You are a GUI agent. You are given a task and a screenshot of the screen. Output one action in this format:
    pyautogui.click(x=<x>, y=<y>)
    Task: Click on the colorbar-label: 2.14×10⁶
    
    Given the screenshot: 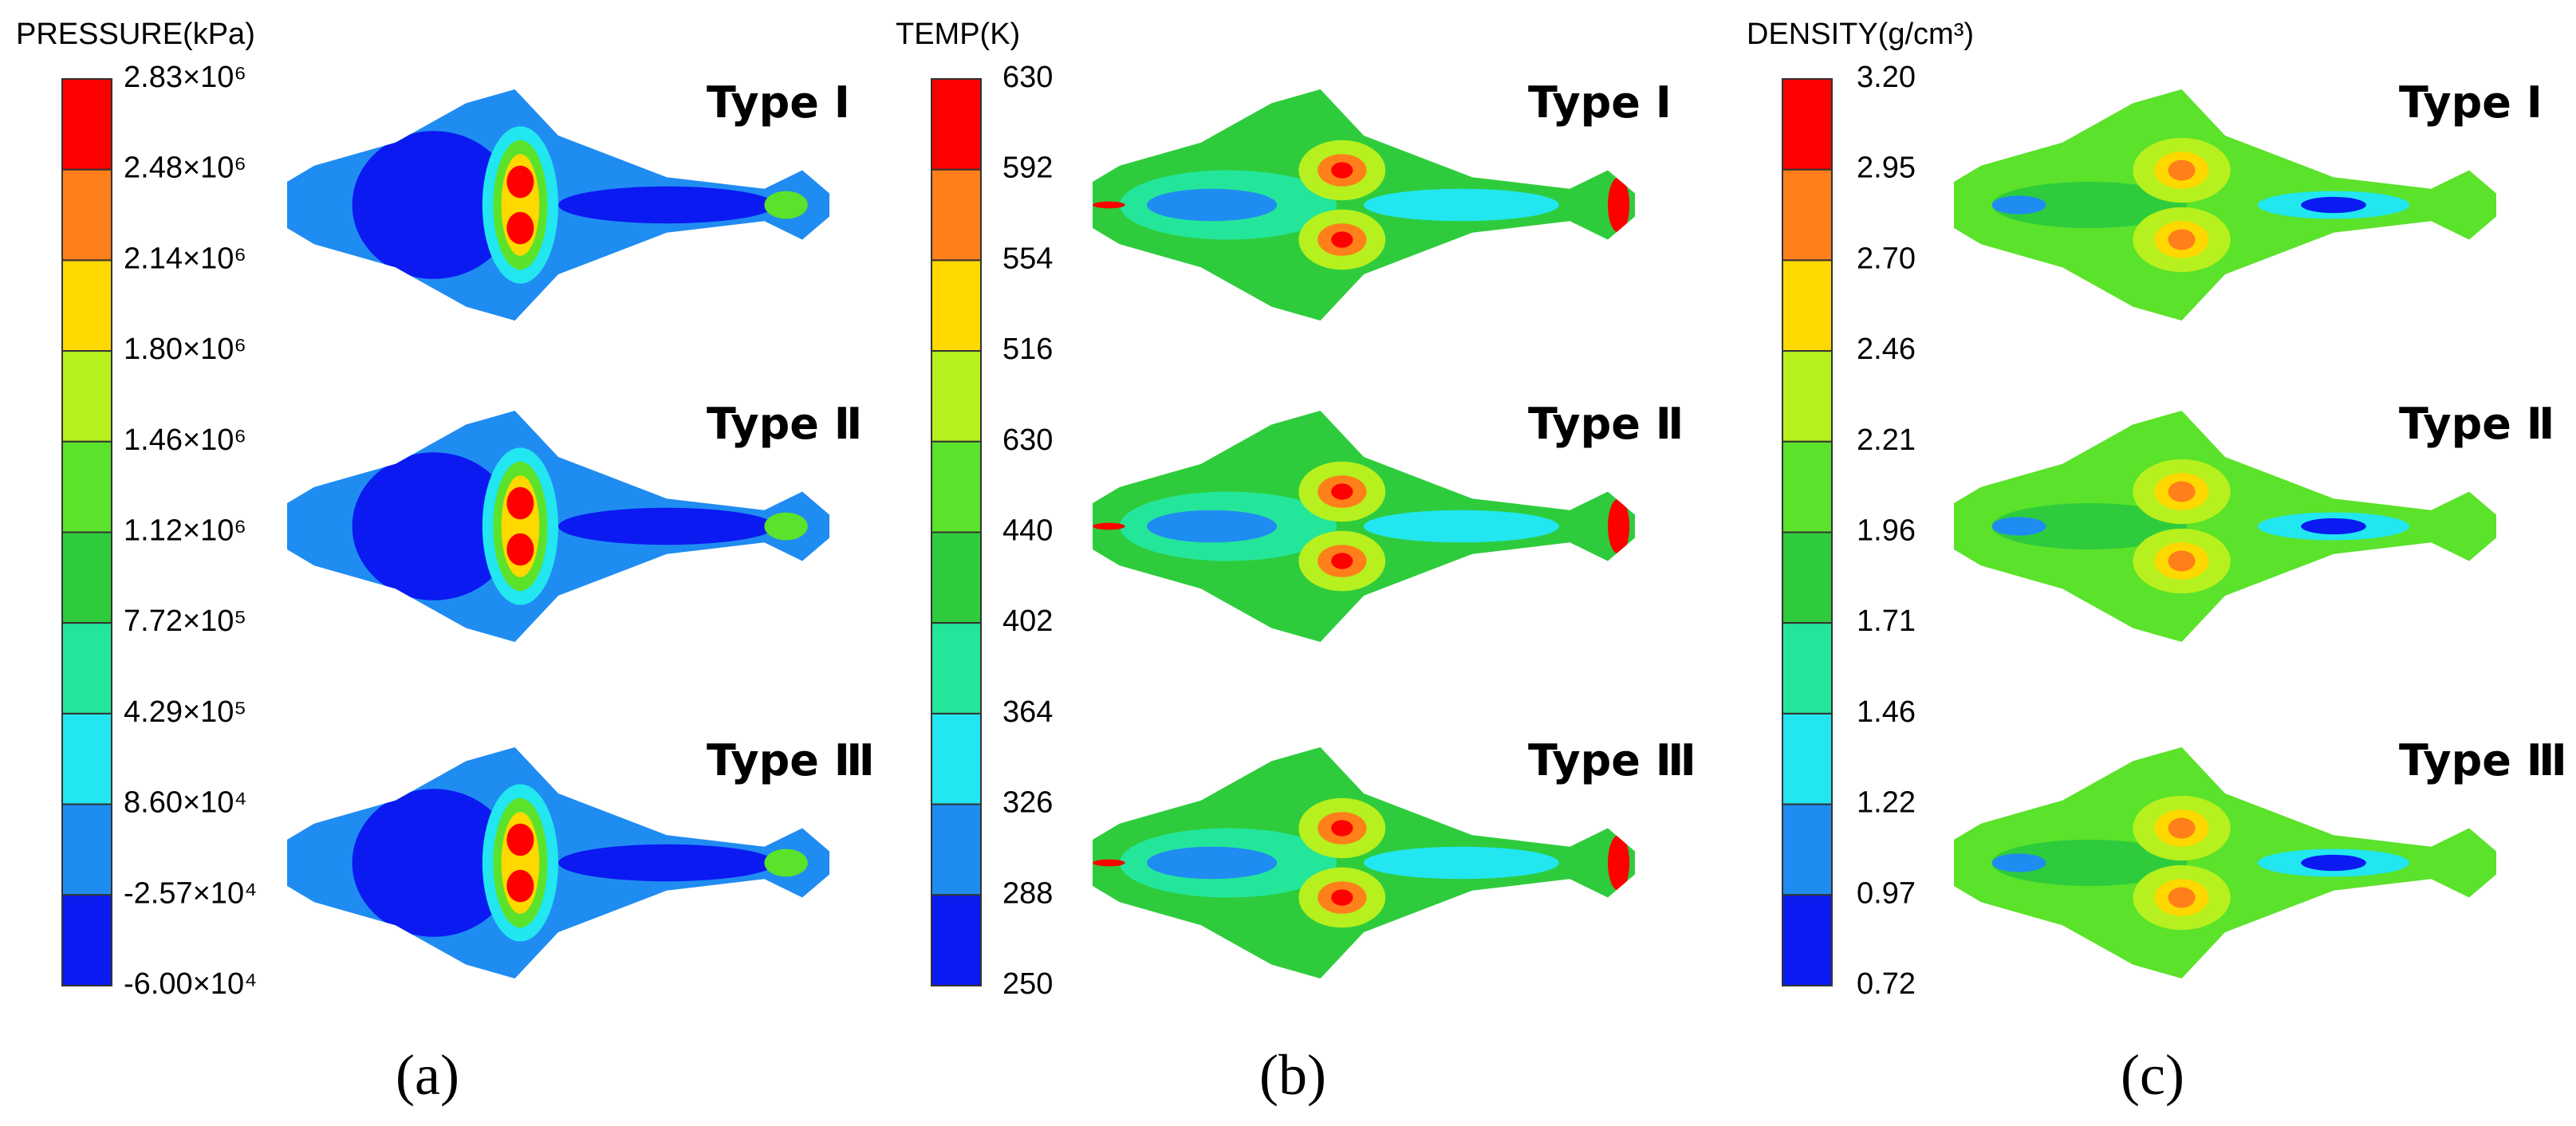 What is the action you would take?
    pyautogui.click(x=185, y=259)
    